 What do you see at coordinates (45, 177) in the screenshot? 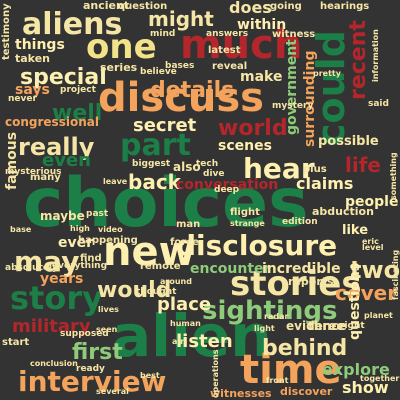
I see `word-many: many` at bounding box center [45, 177].